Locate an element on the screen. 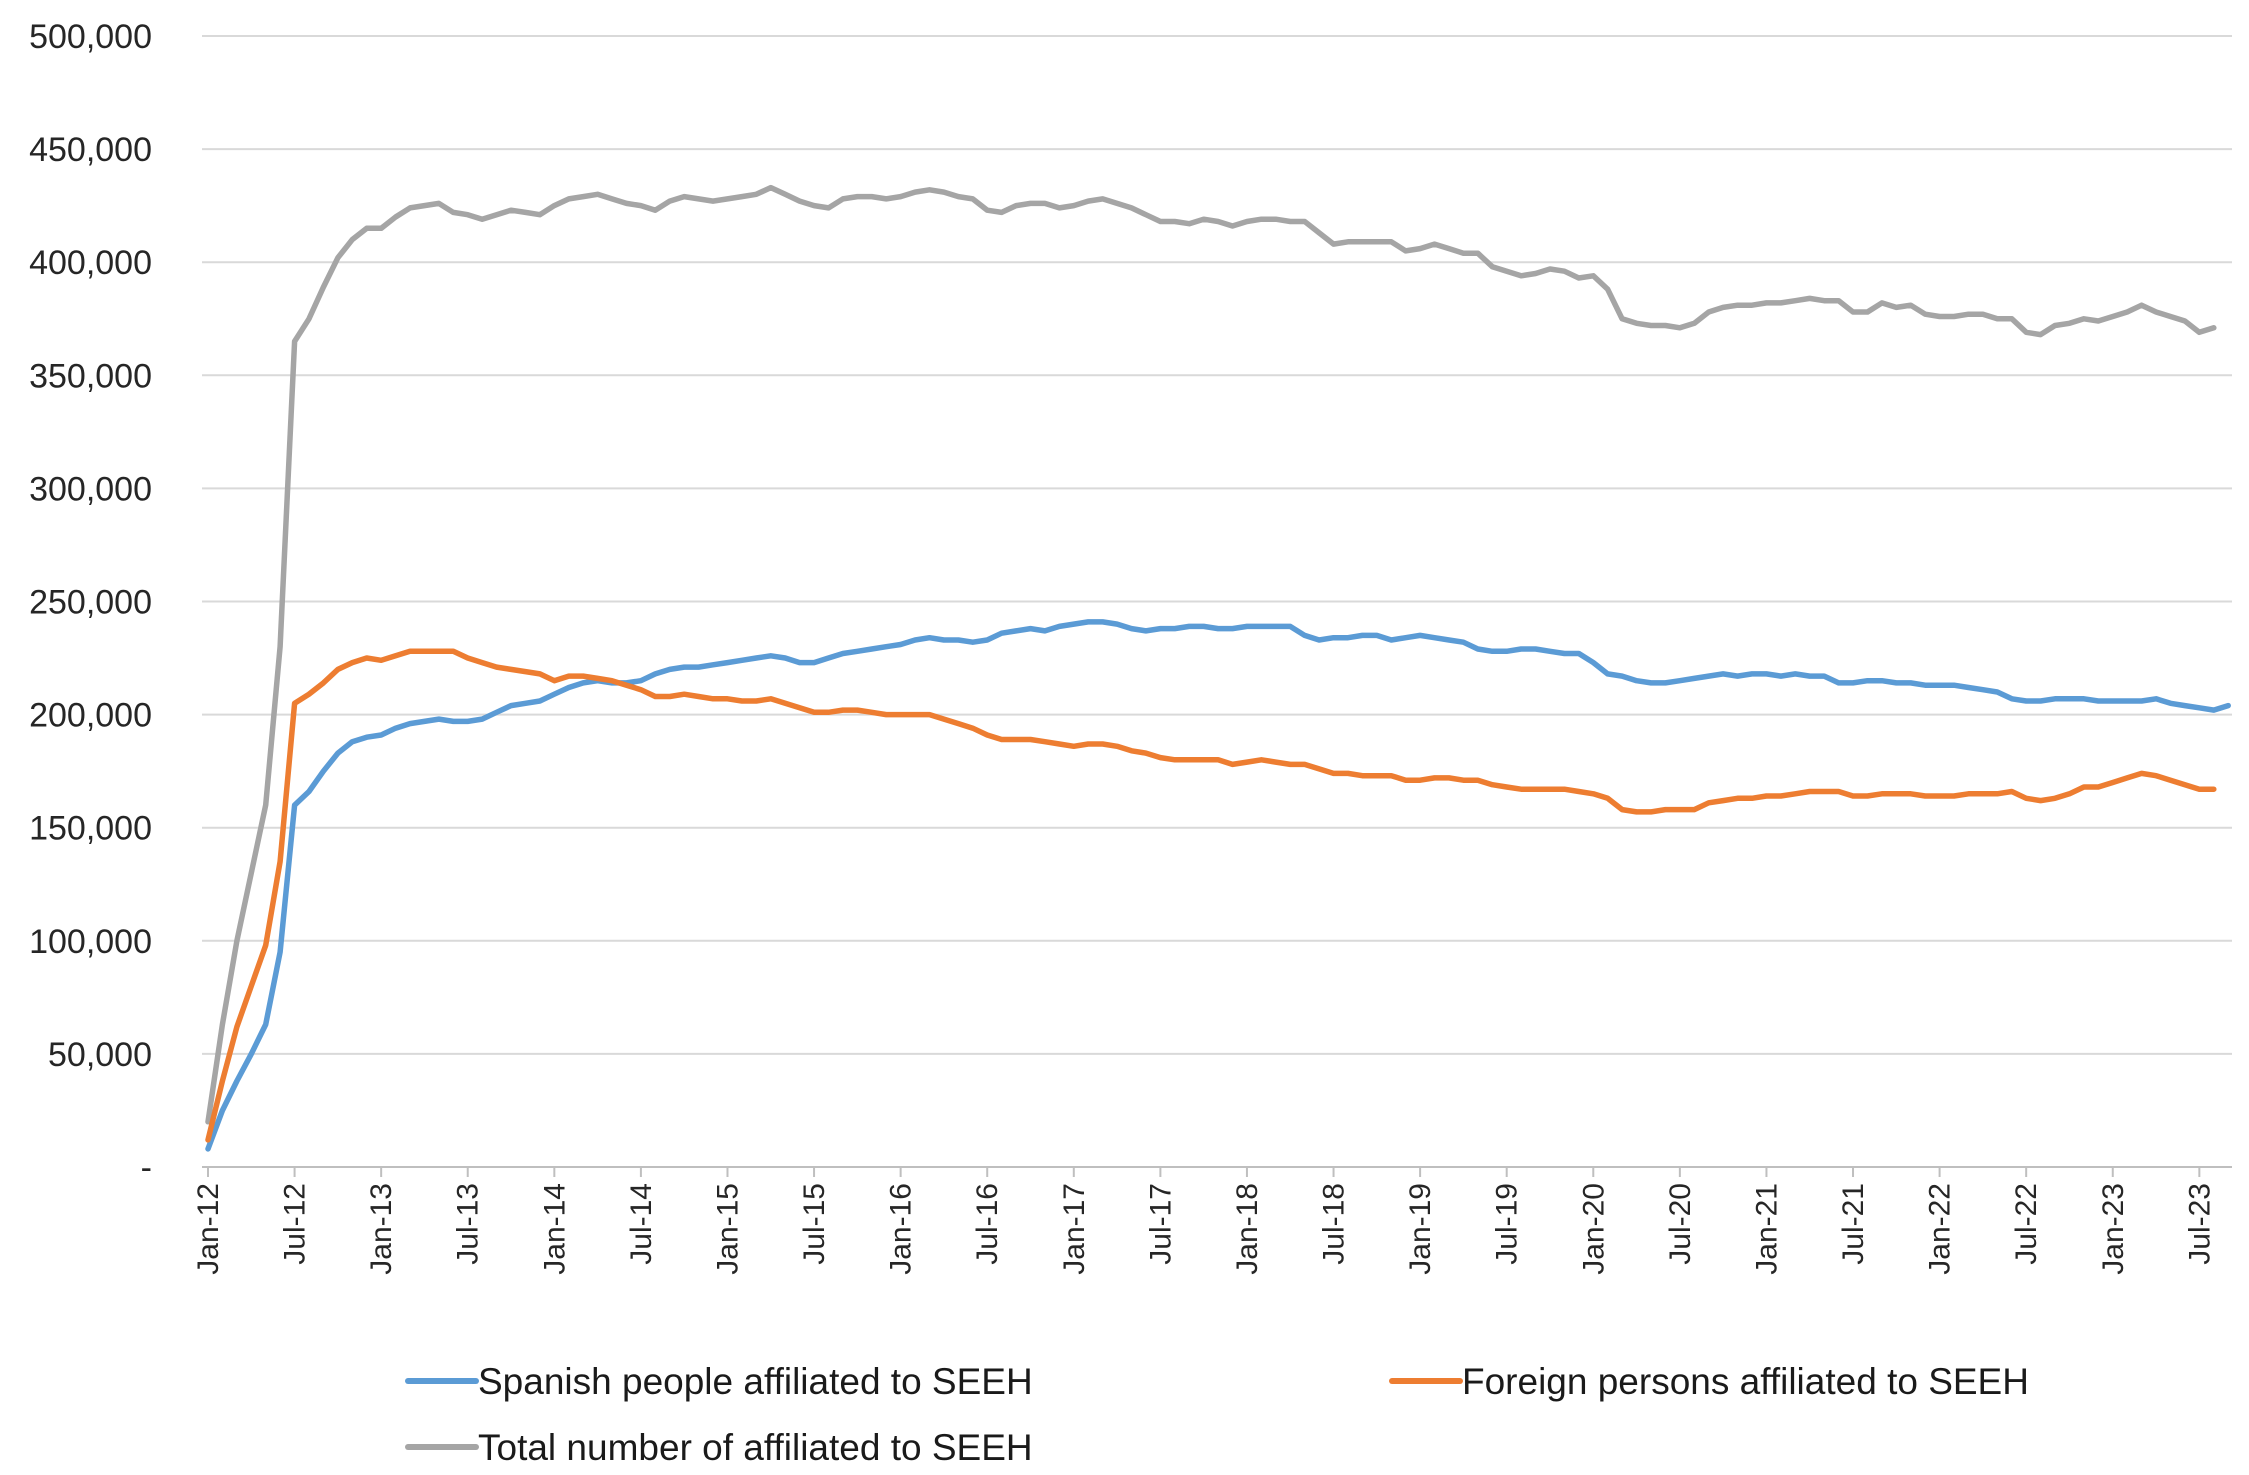 This screenshot has width=2249, height=1475. x-tick-label: Jan-23 is located at coordinates (2113, 1229).